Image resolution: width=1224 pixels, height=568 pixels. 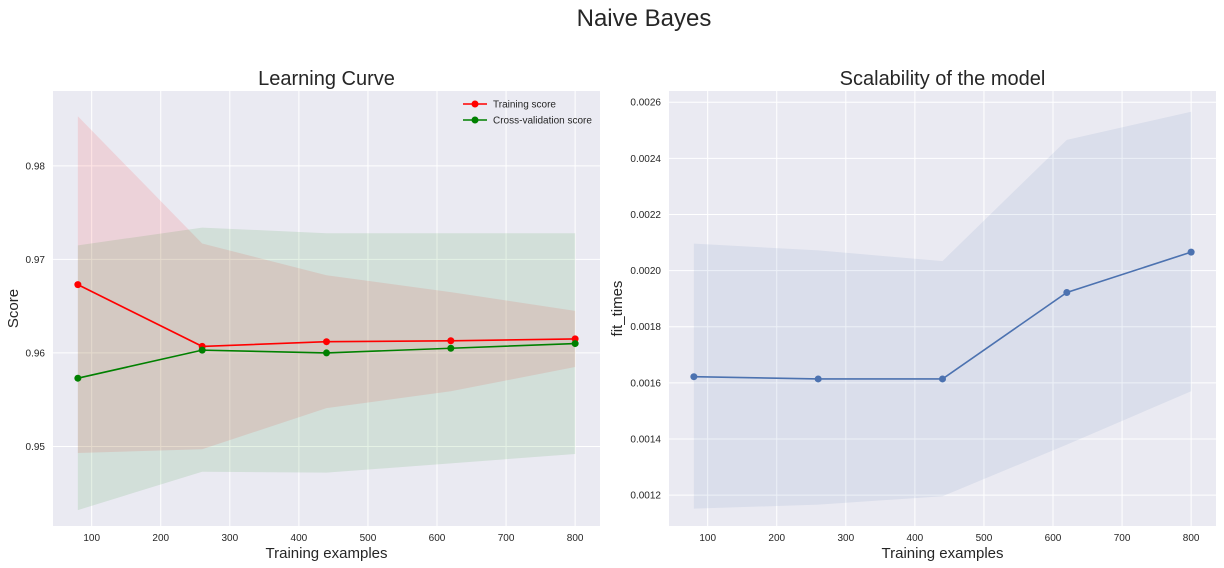 I want to click on y-tick-label: 0.98, so click(x=36, y=166).